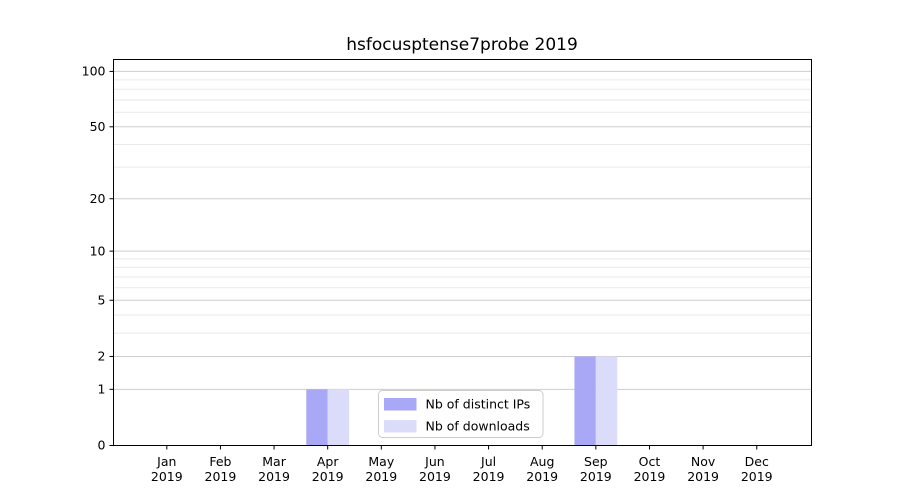 The height and width of the screenshot is (500, 900). What do you see at coordinates (488, 461) in the screenshot?
I see `x-tick-label-month: Jul` at bounding box center [488, 461].